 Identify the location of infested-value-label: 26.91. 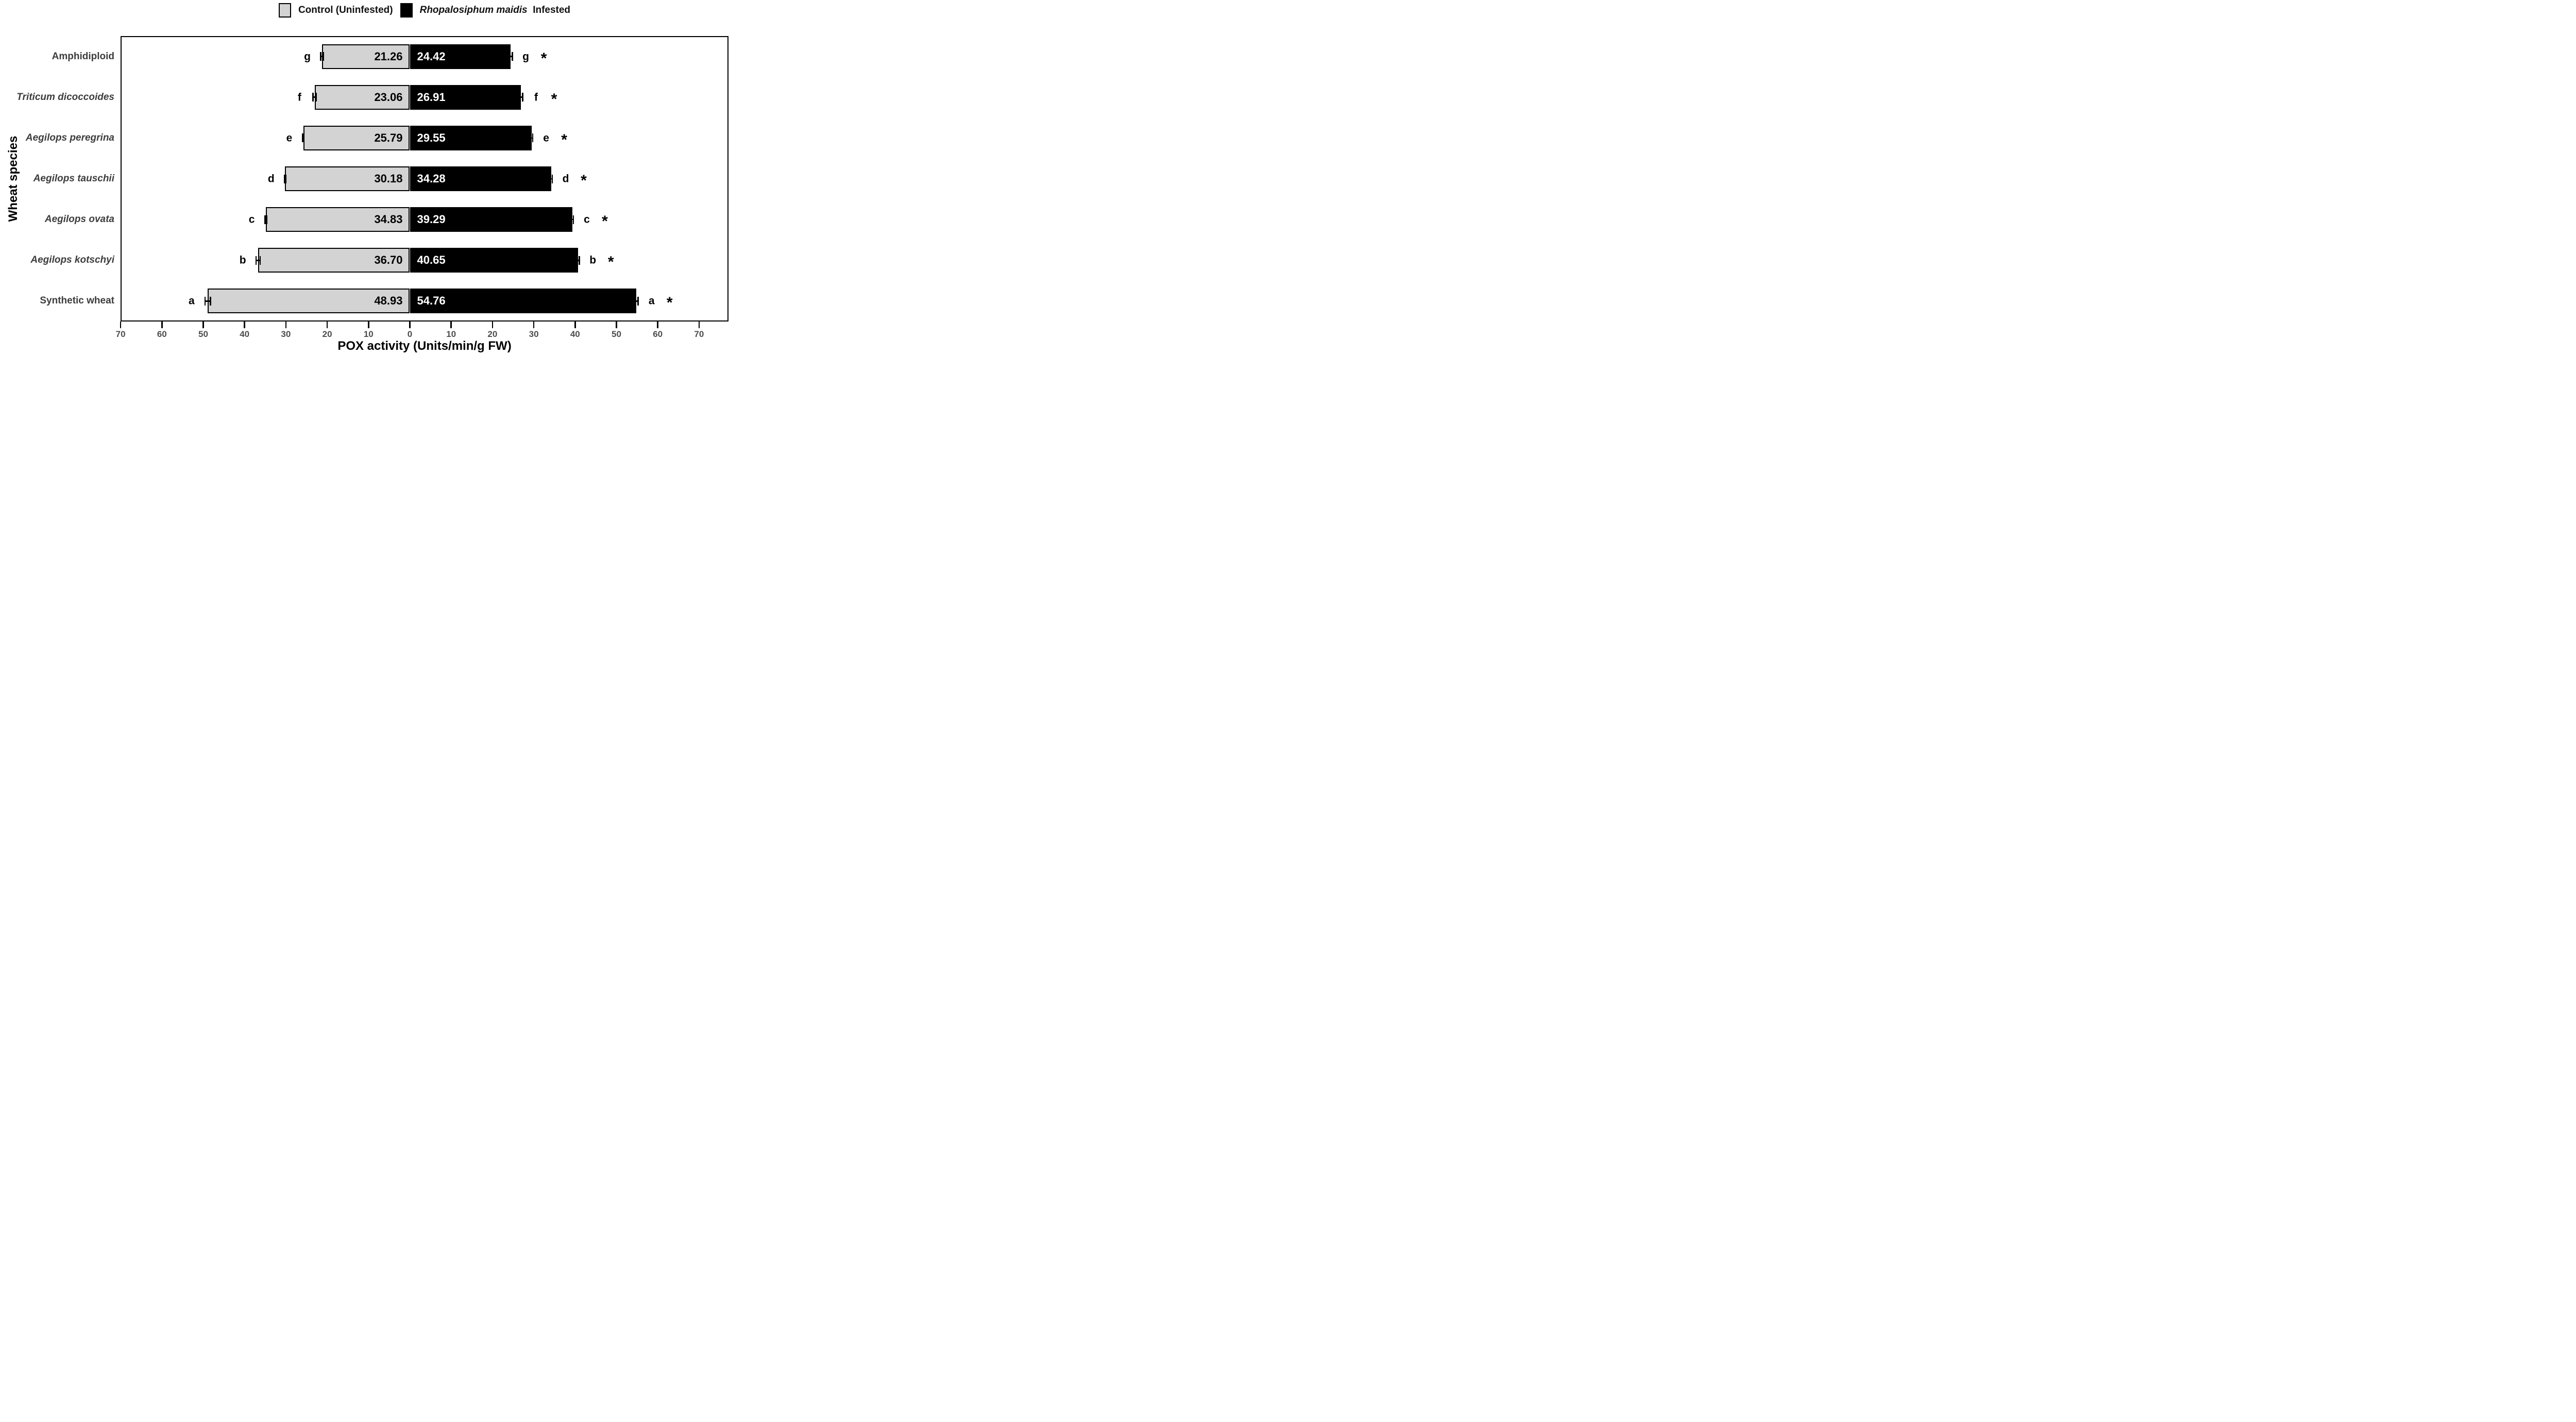
(431, 97).